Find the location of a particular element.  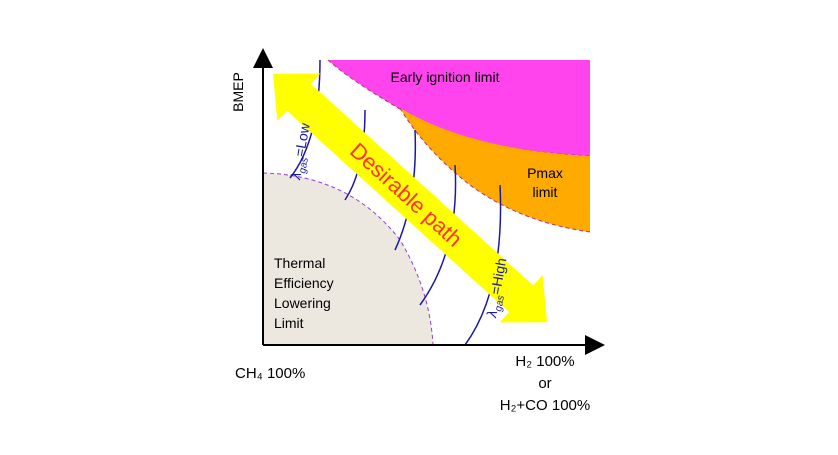

x-right-label: H₂ 100% is located at coordinates (544, 361).